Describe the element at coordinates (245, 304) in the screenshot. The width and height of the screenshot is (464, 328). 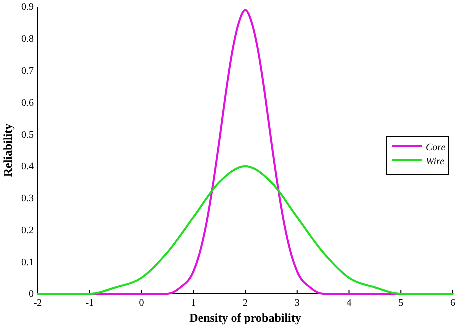
I see `x-tick-label: 2` at that location.